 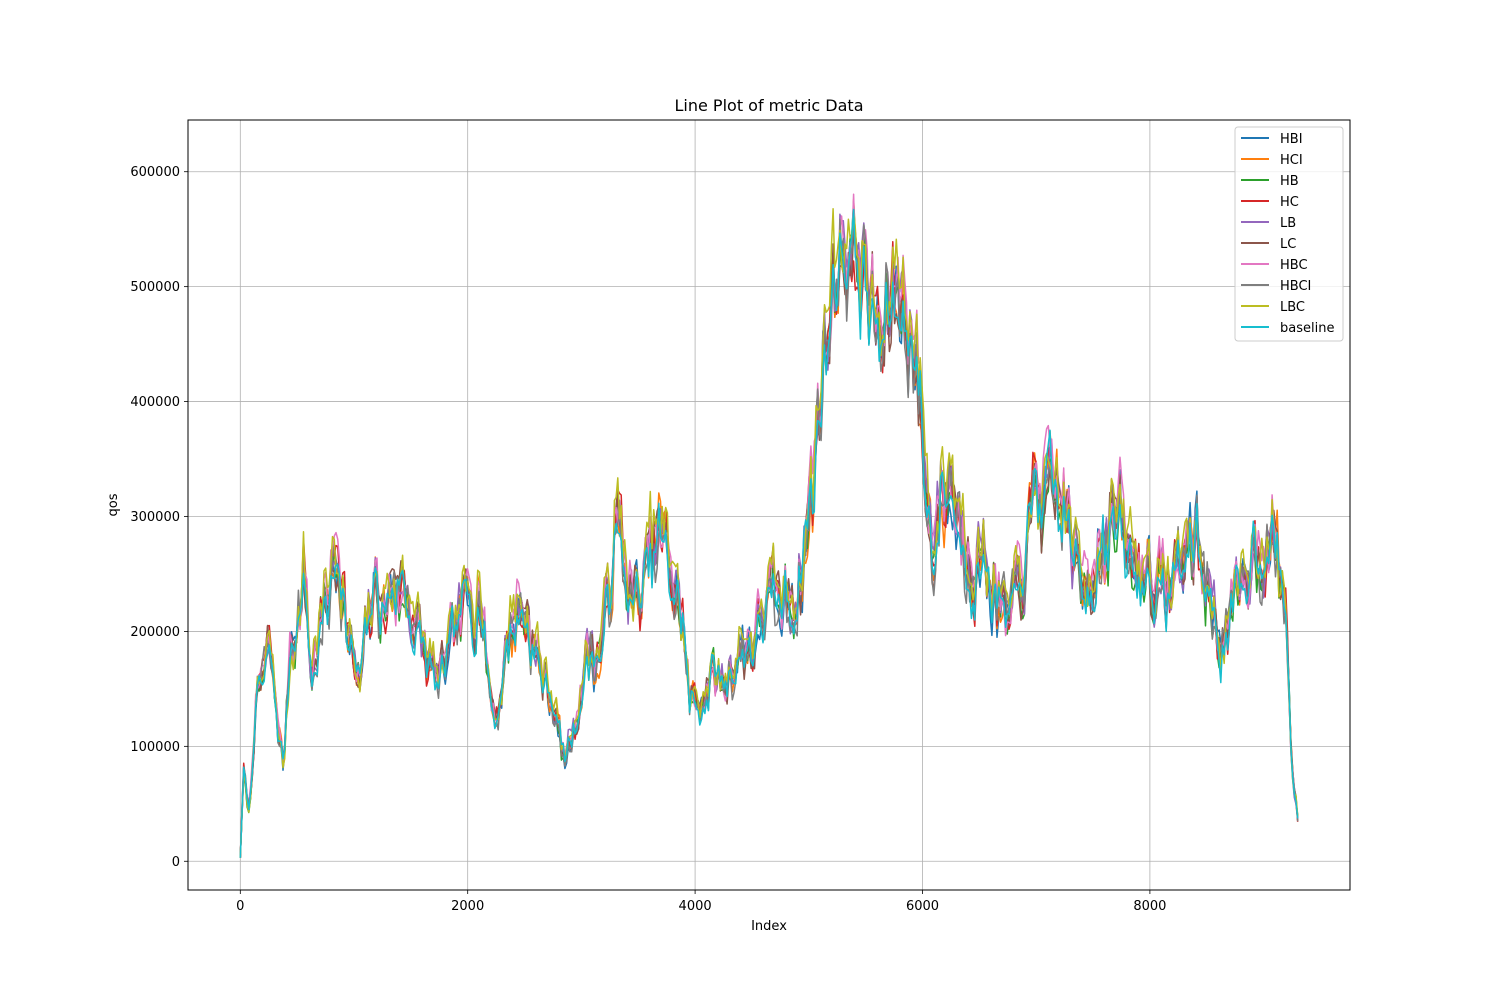 I want to click on legend-entry-label: HC, so click(x=1289, y=202).